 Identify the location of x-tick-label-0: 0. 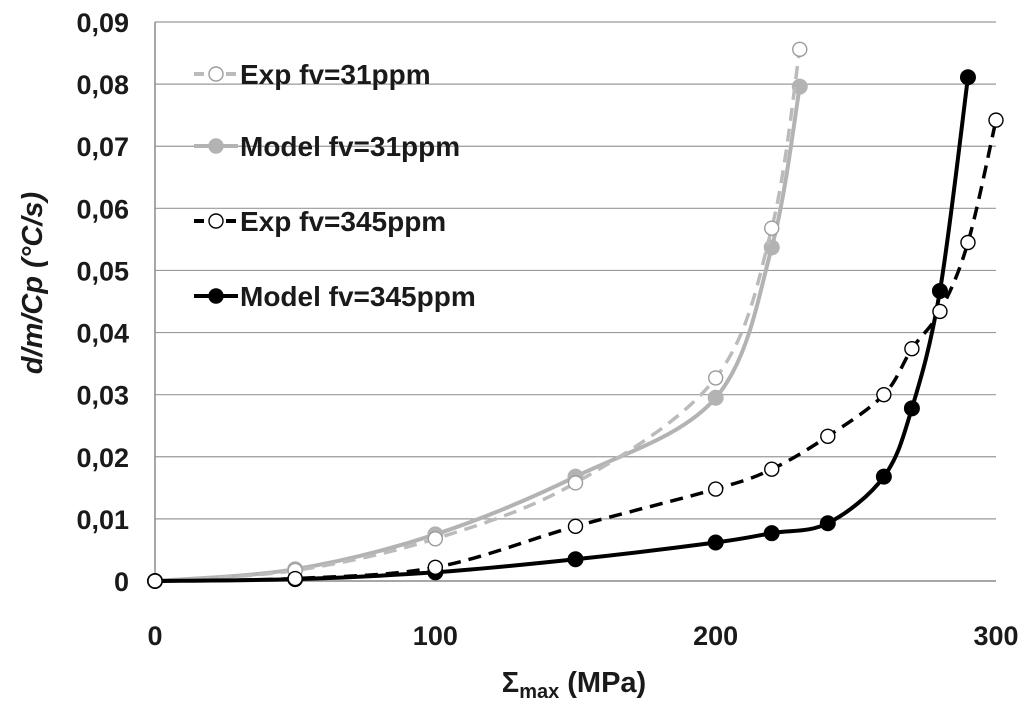
(154, 636).